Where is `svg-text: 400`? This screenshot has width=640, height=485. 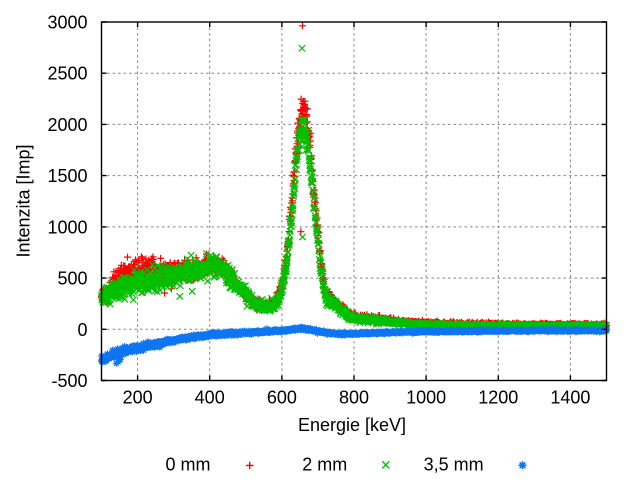 svg-text: 400 is located at coordinates (210, 398).